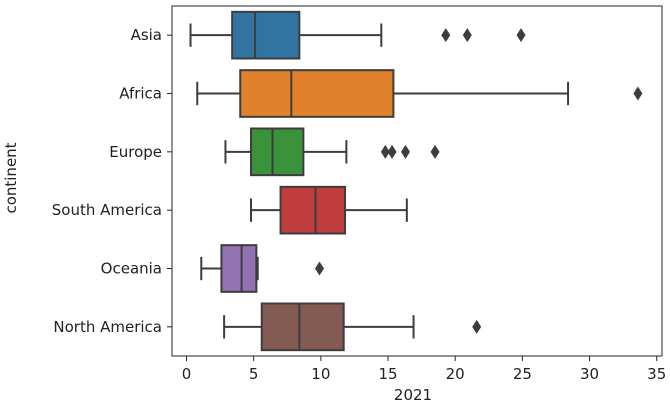 The height and width of the screenshot is (409, 670). What do you see at coordinates (107, 327) in the screenshot?
I see `y-tick-label: North America` at bounding box center [107, 327].